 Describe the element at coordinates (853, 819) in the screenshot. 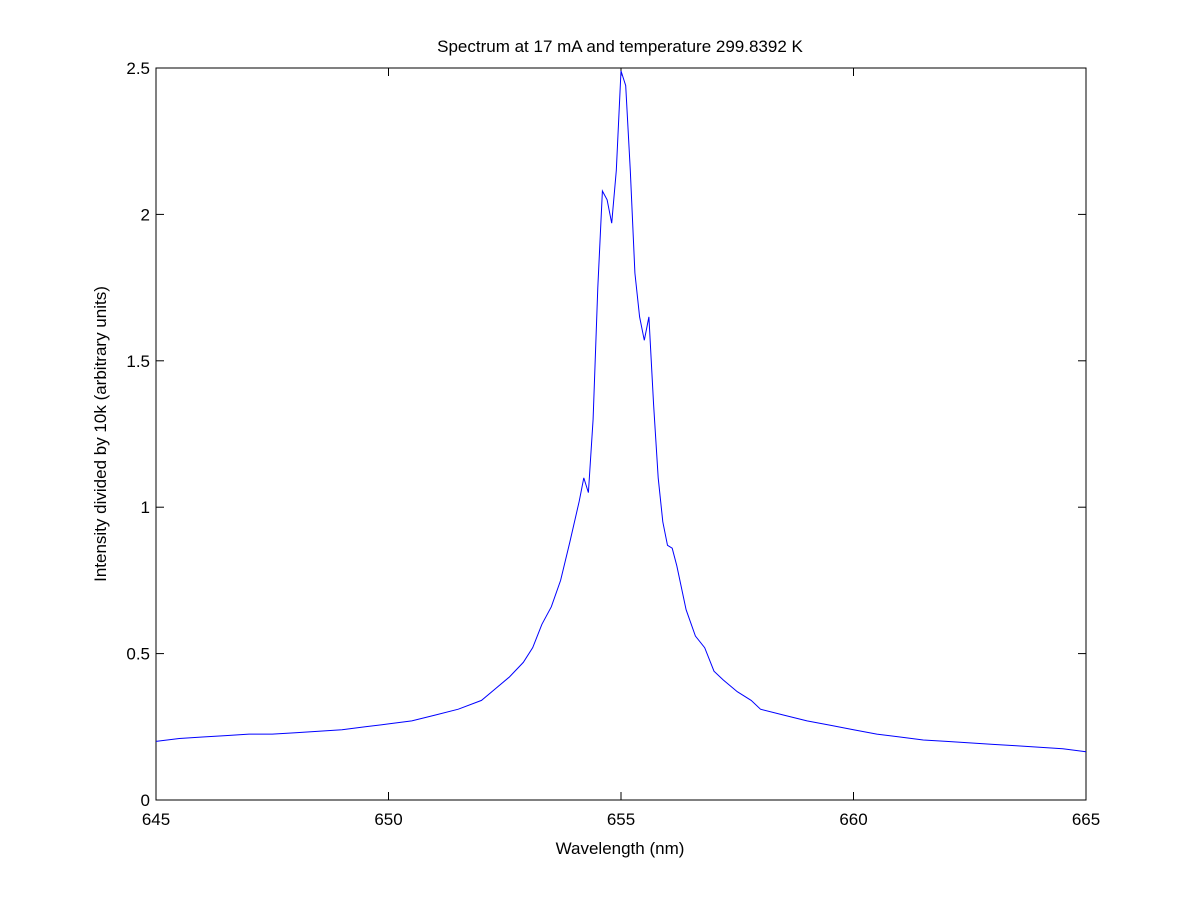

I see `x-tick-label: 660` at that location.